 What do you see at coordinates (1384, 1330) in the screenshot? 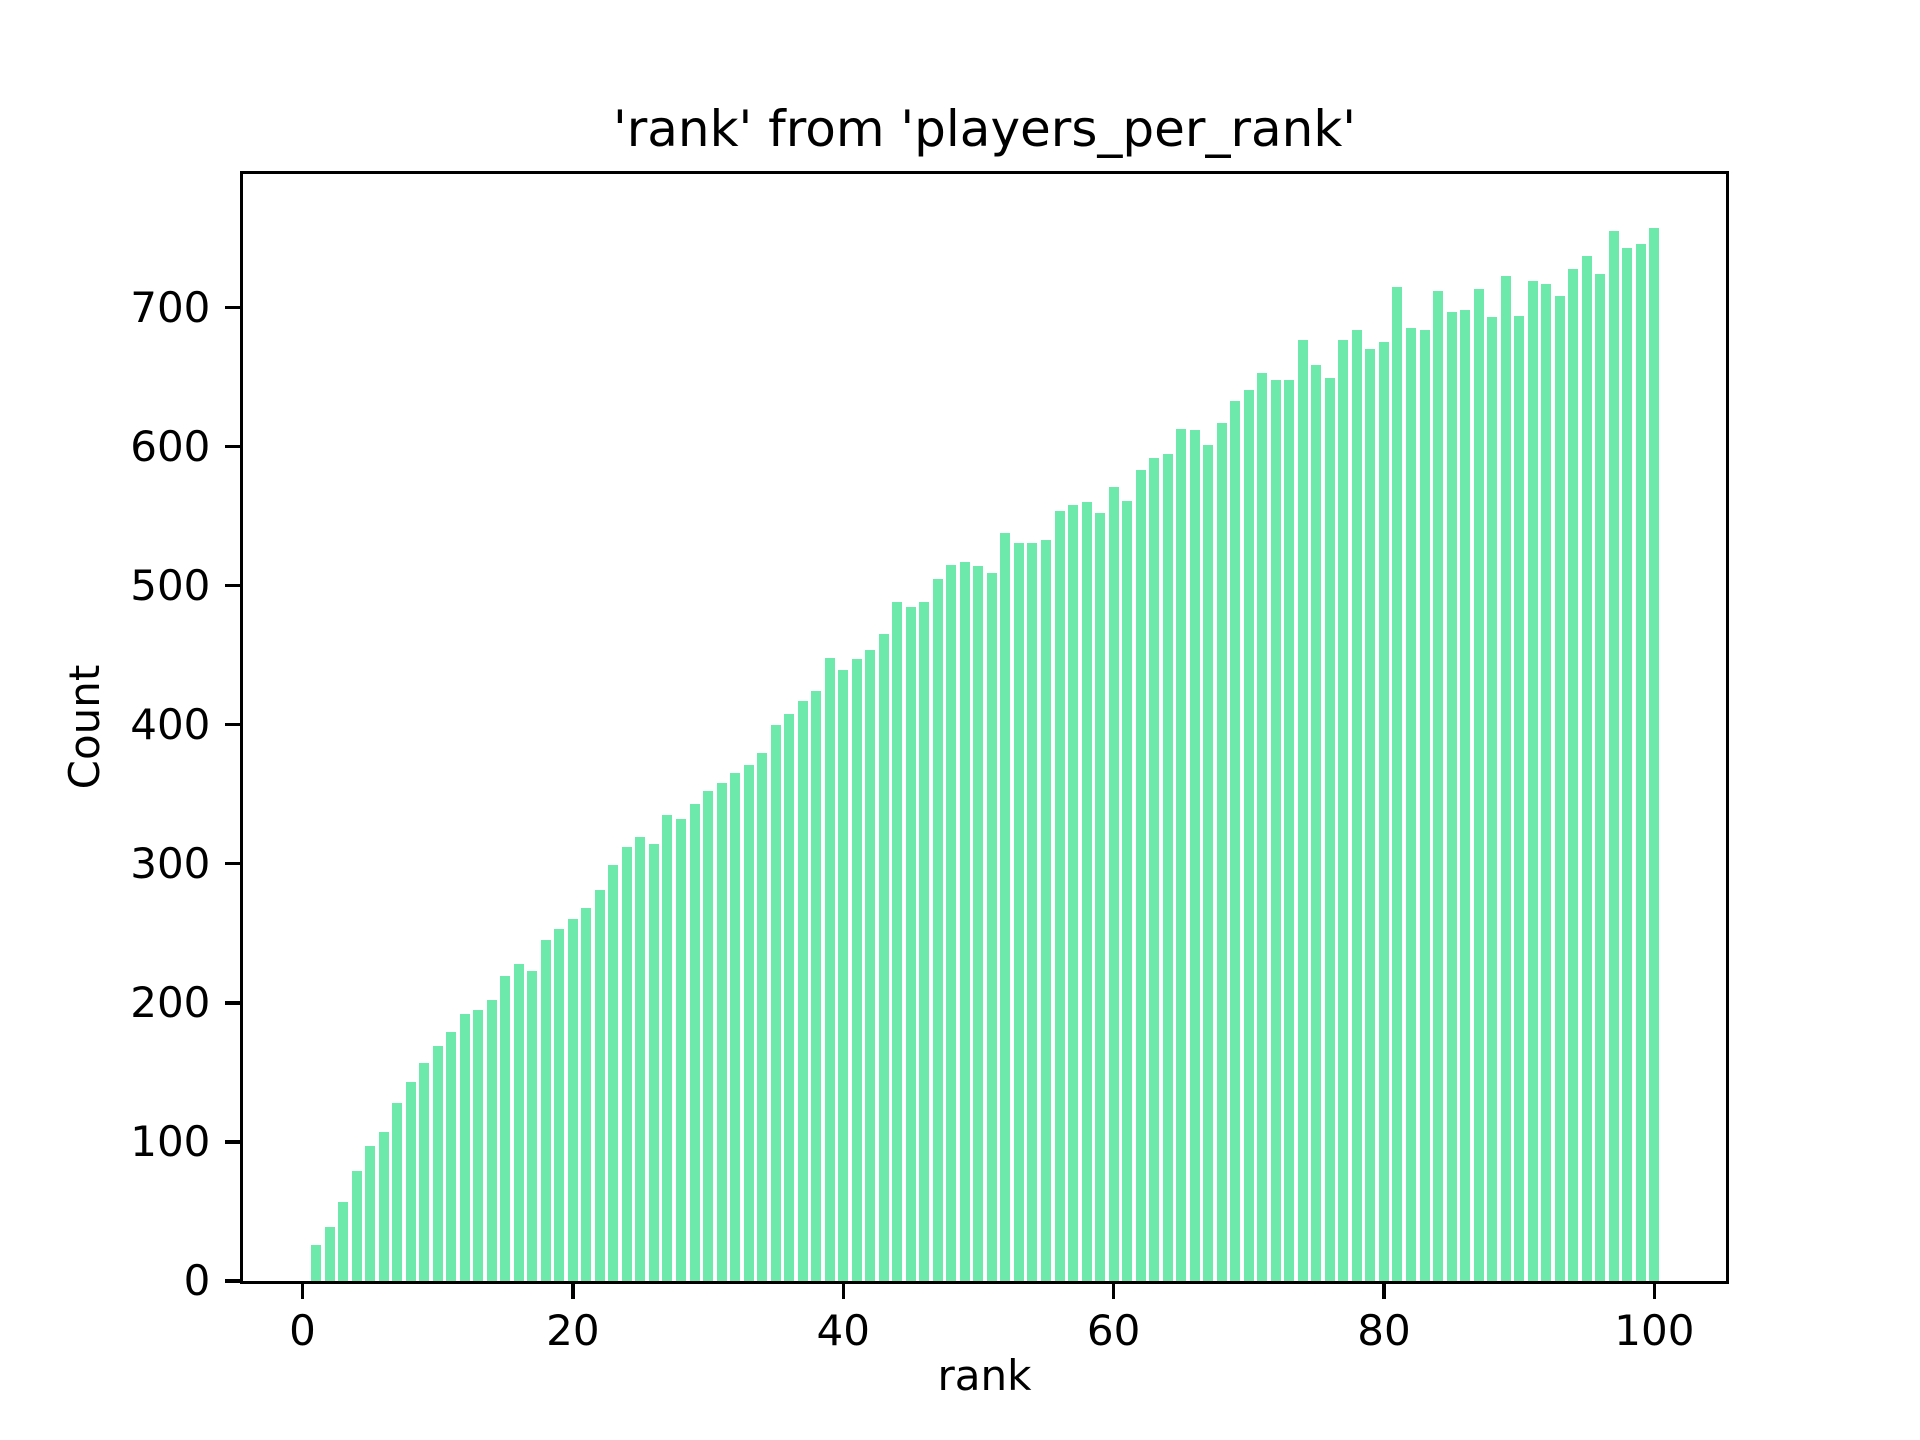
I see `x-tick-label: 80` at bounding box center [1384, 1330].